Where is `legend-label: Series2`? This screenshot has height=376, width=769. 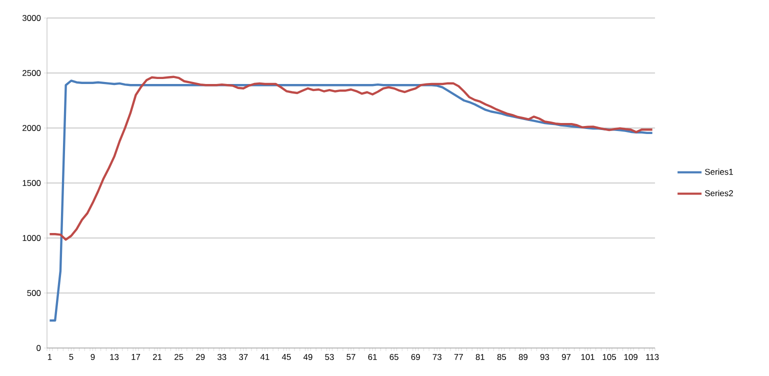 legend-label: Series2 is located at coordinates (719, 193).